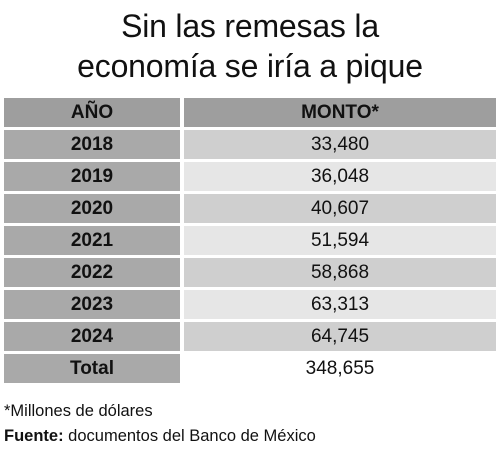 The width and height of the screenshot is (500, 473). I want to click on year-cell: 2022, so click(92, 272).